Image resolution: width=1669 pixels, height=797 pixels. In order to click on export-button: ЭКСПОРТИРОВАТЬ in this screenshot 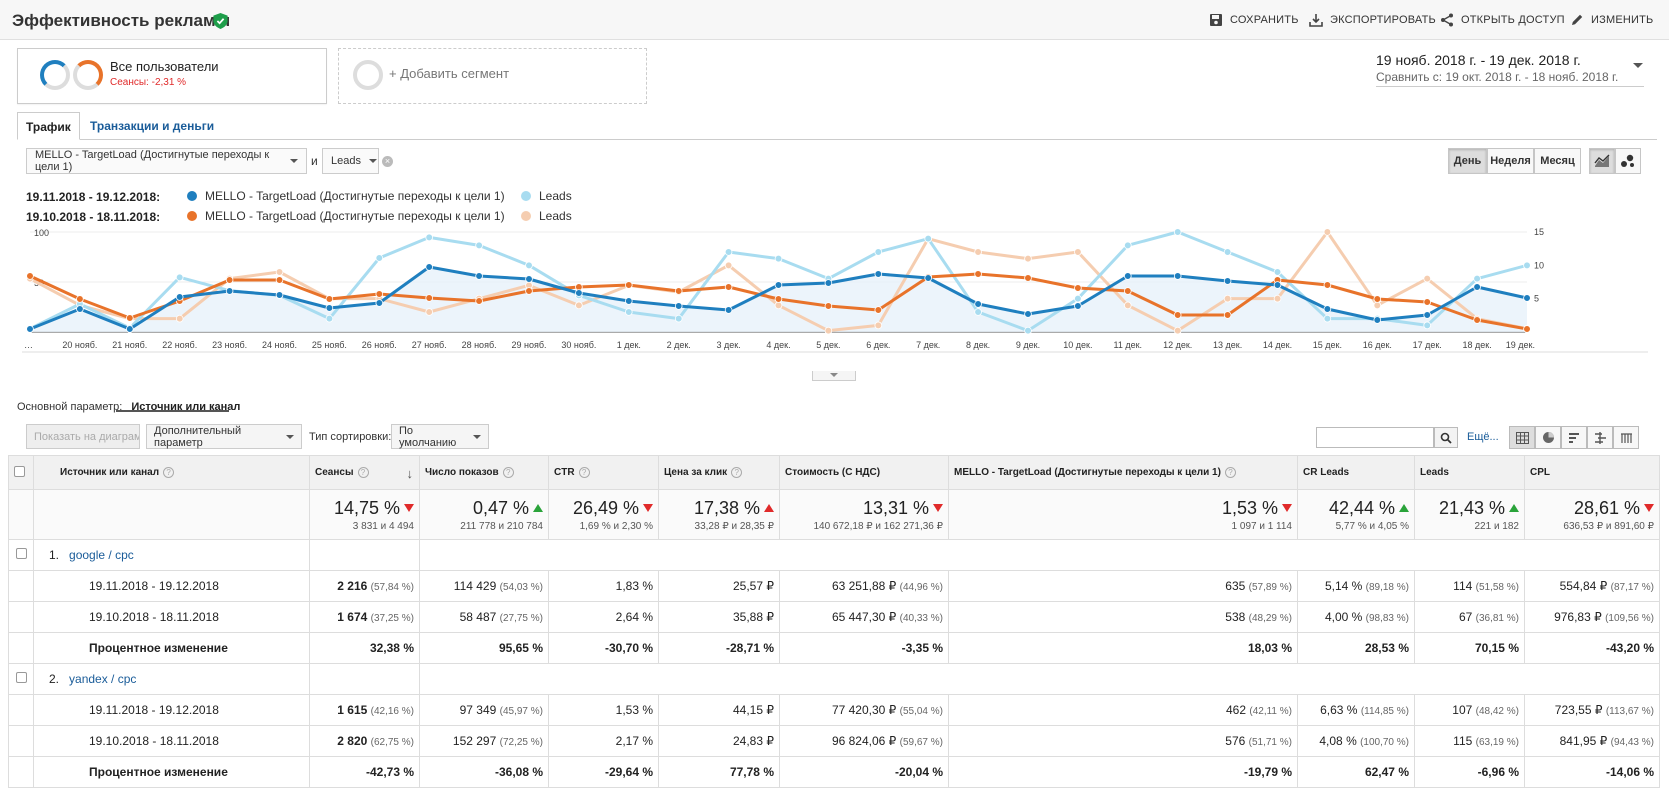, I will do `click(1372, 20)`.